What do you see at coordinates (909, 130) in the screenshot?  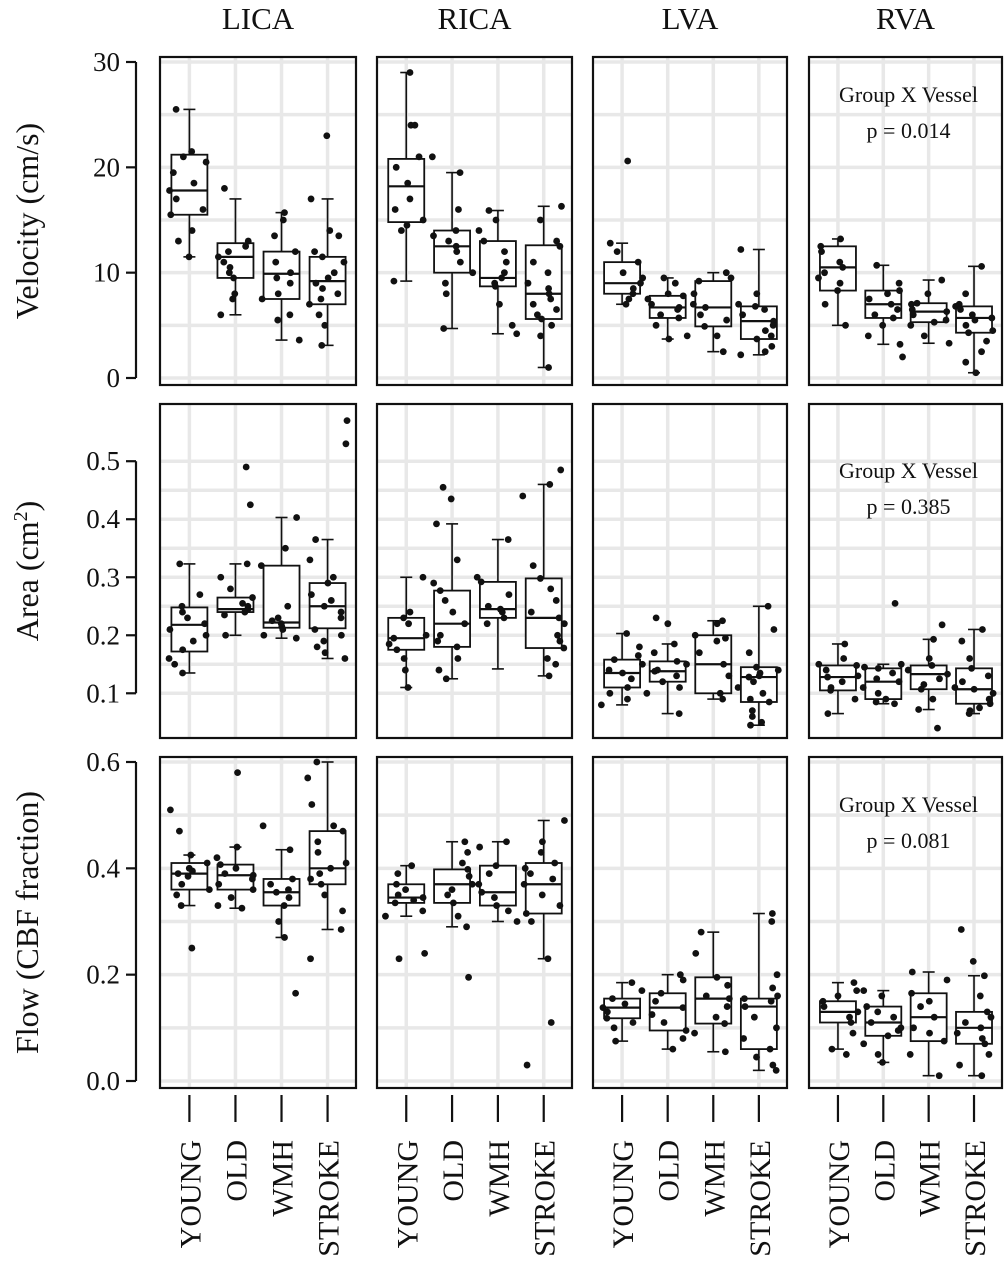 I see `annotation-p-value: p = 0.014` at bounding box center [909, 130].